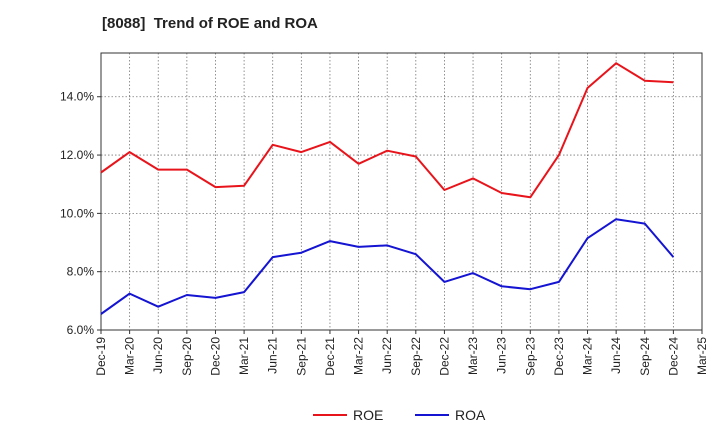 Image resolution: width=720 pixels, height=440 pixels. Describe the element at coordinates (77, 213) in the screenshot. I see `y-tick-label: 10.0%` at that location.